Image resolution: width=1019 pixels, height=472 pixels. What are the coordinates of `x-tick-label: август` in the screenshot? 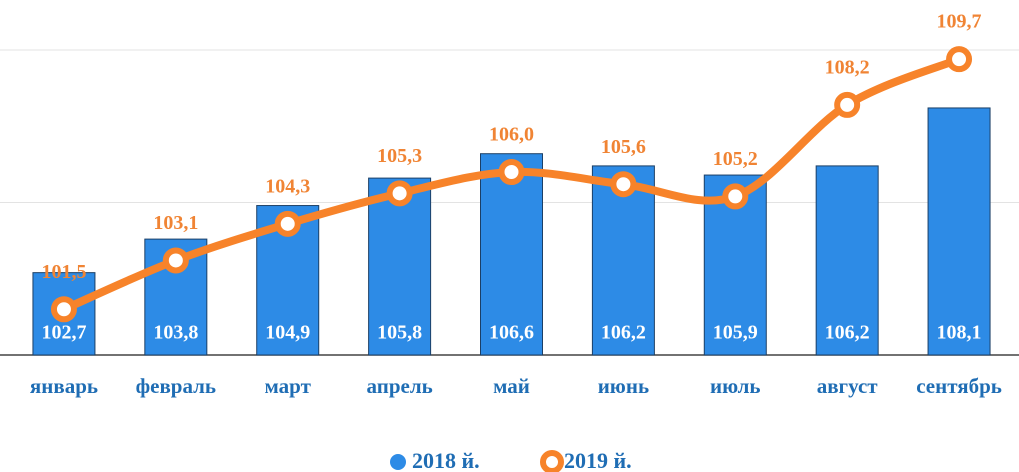 It's located at (848, 386).